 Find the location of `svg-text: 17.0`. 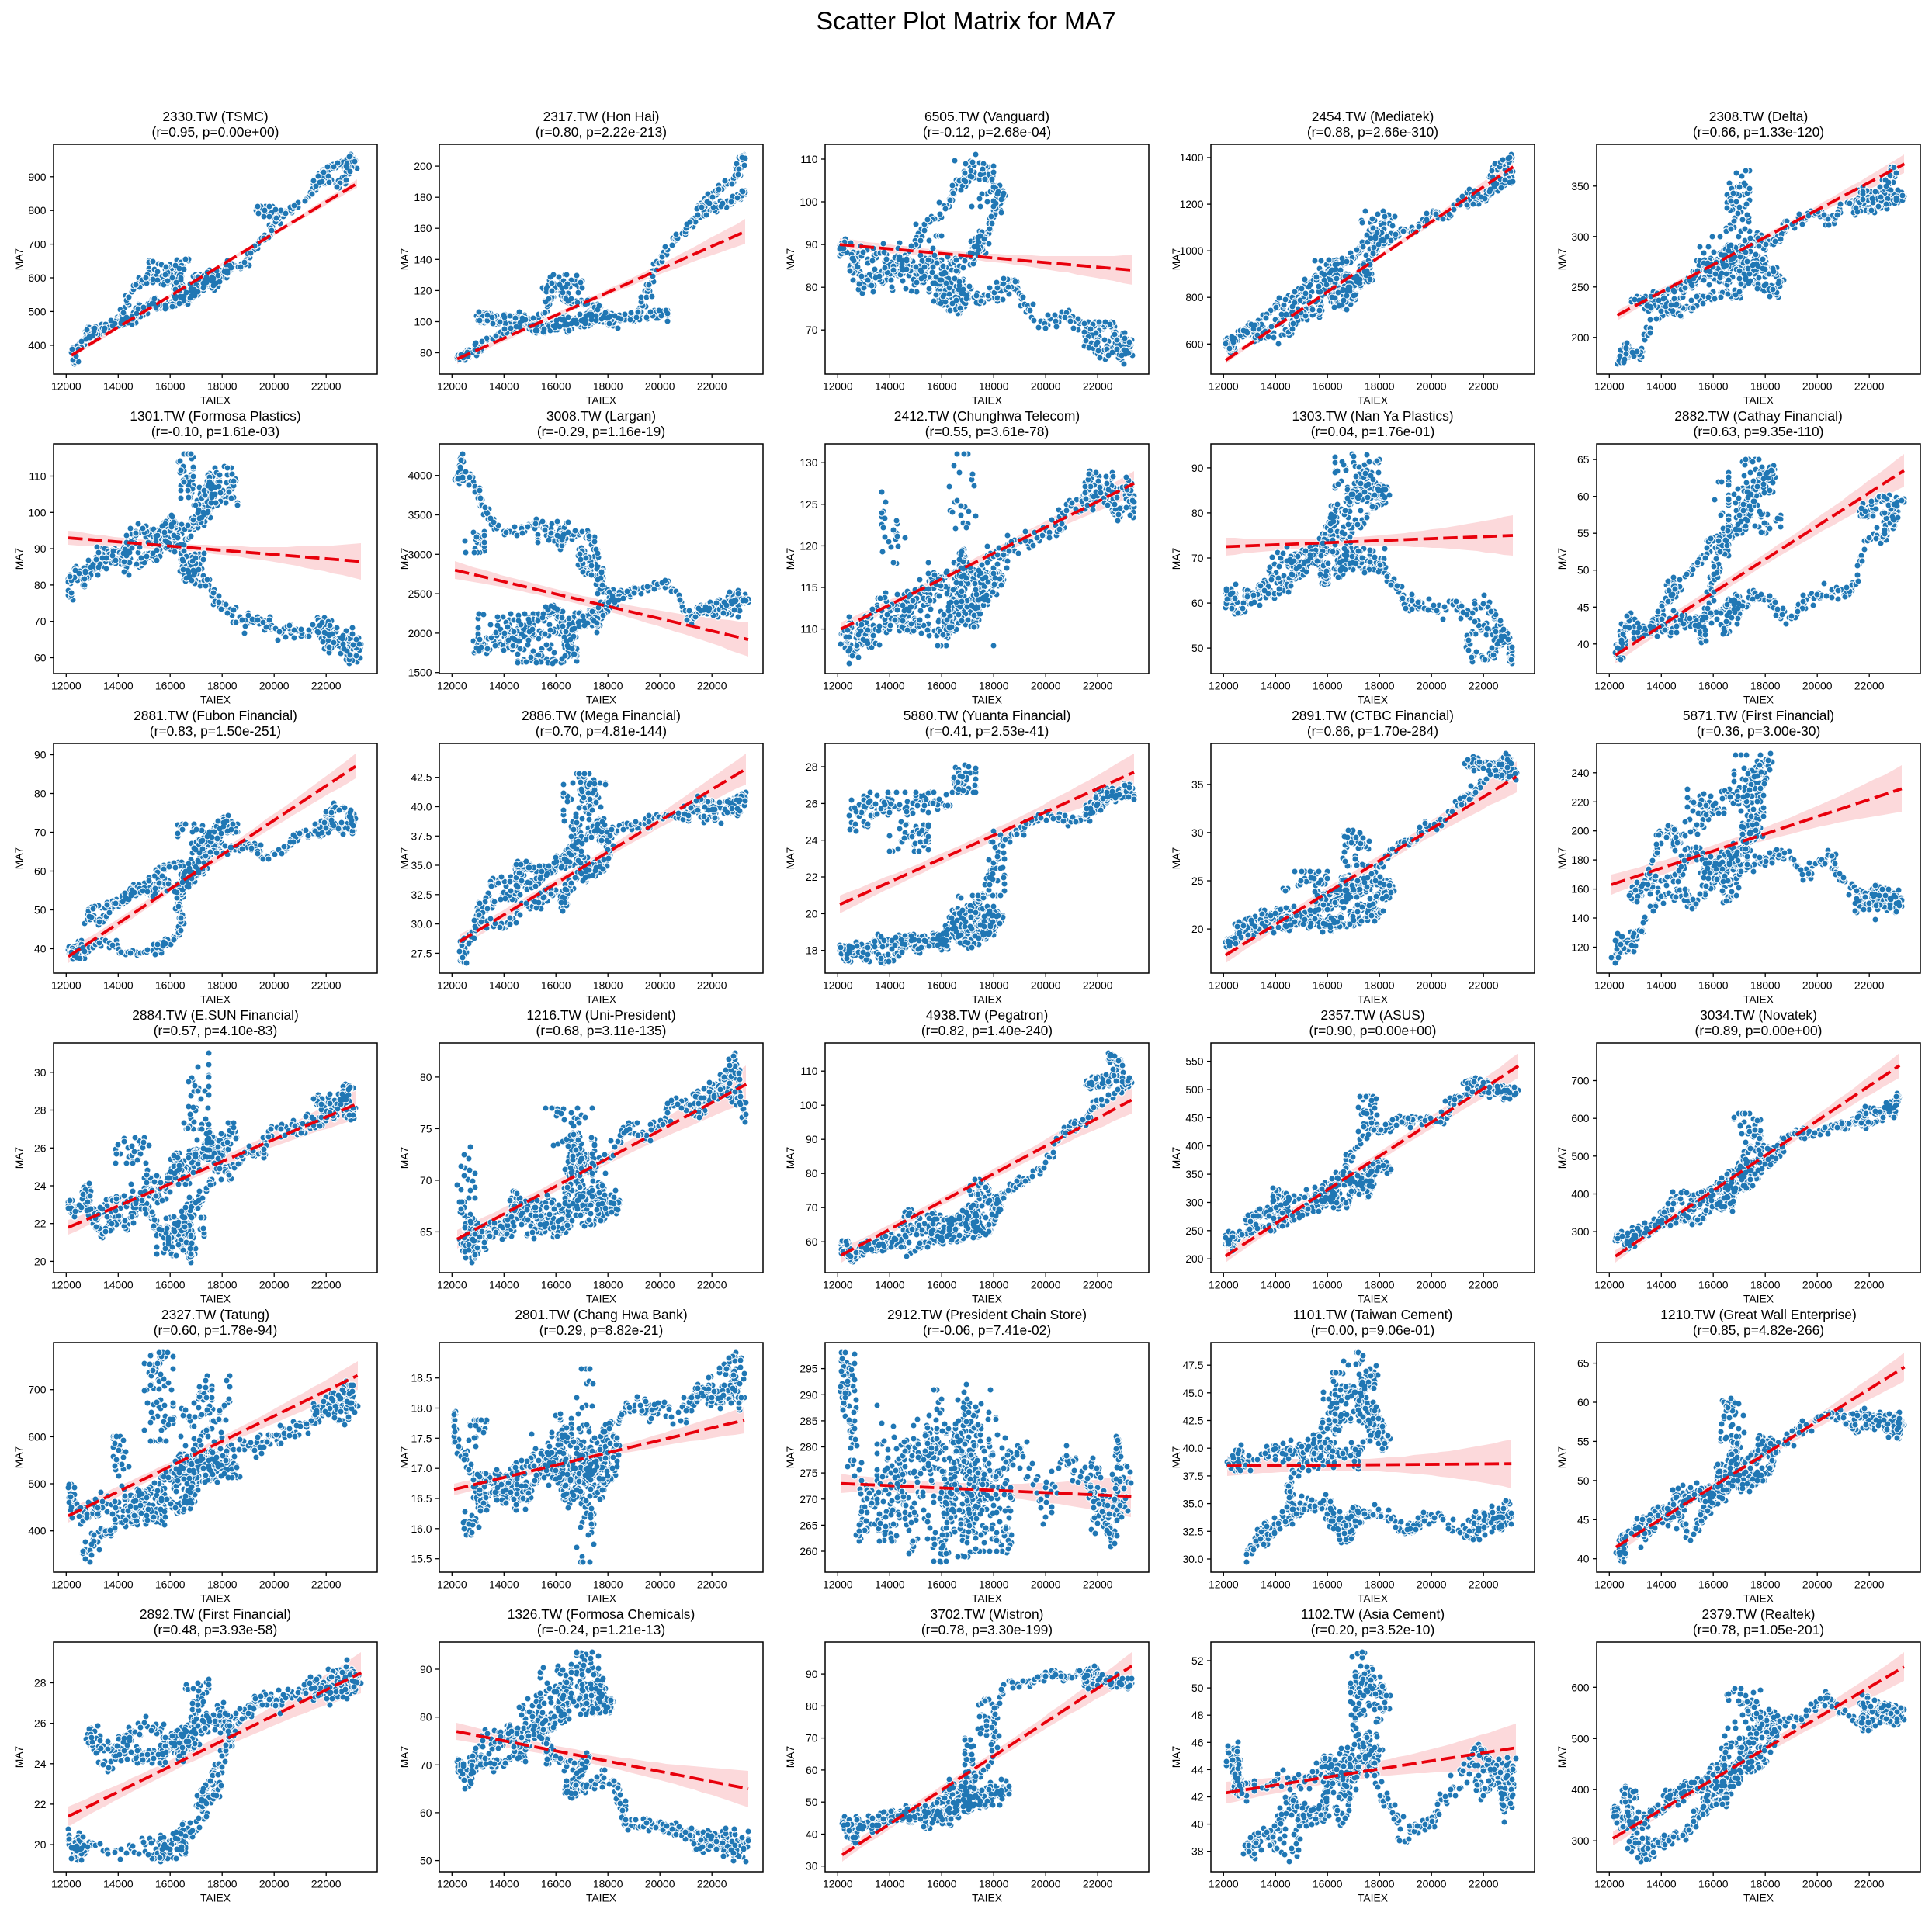

svg-text: 17.0 is located at coordinates (421, 1468).